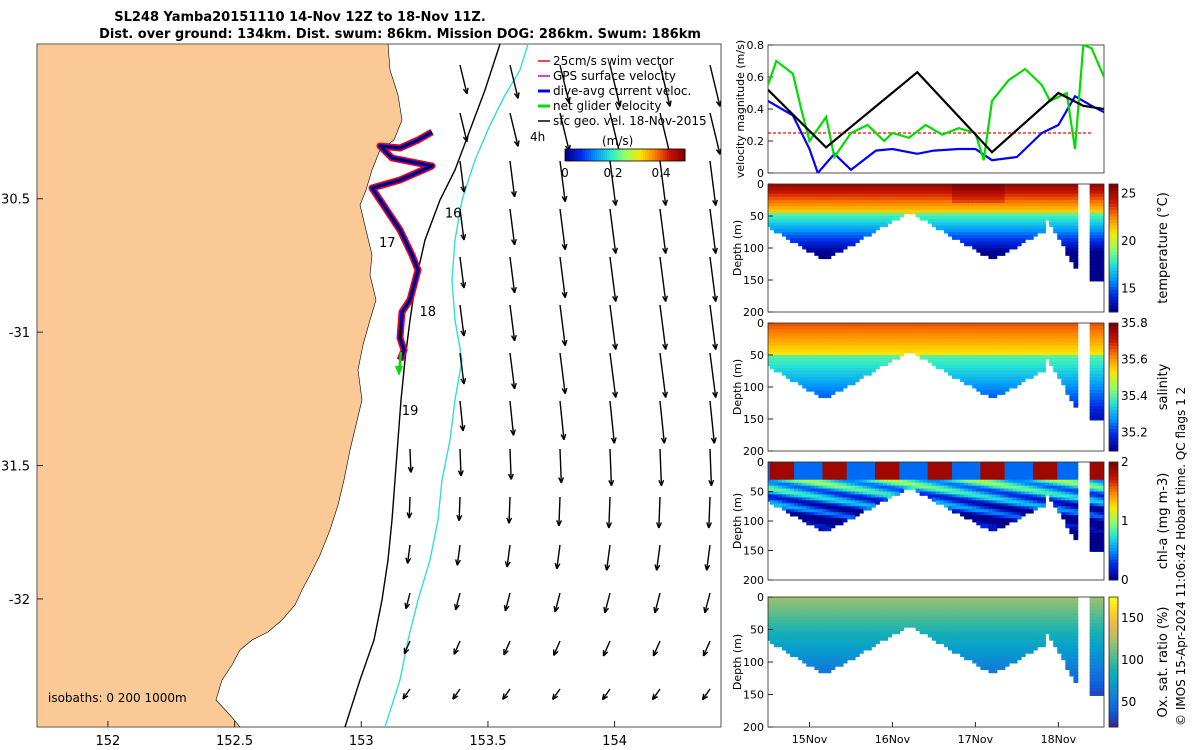 Image resolution: width=1200 pixels, height=750 pixels. I want to click on heatmap-y-tick-label: 100, so click(753, 248).